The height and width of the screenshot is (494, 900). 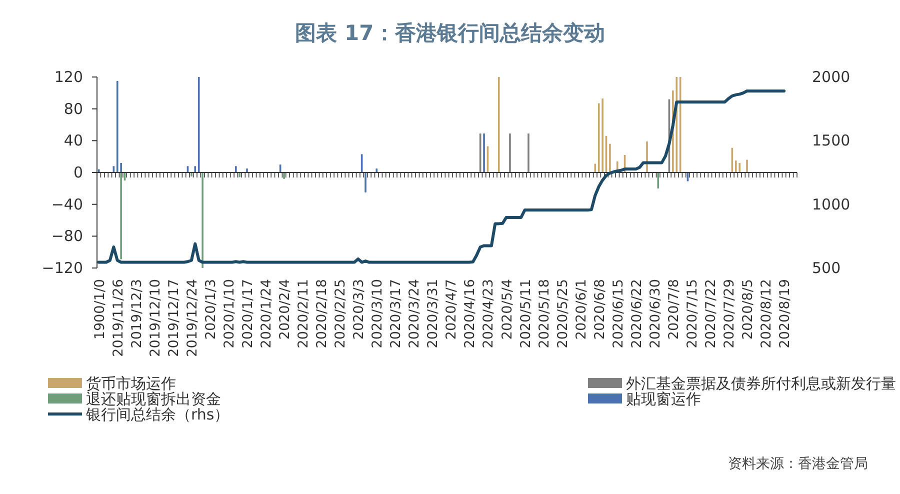 What do you see at coordinates (450, 33) in the screenshot?
I see `chart-title: 图表 17：香港银行间总结余变动` at bounding box center [450, 33].